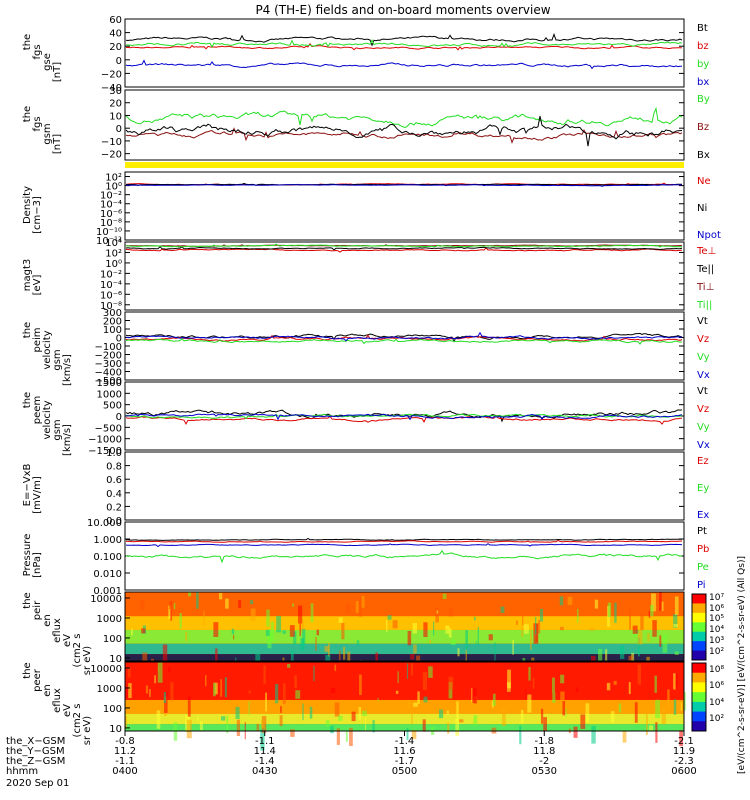 The width and height of the screenshot is (750, 800). I want to click on y-axis-label: Pressure, so click(27, 555).